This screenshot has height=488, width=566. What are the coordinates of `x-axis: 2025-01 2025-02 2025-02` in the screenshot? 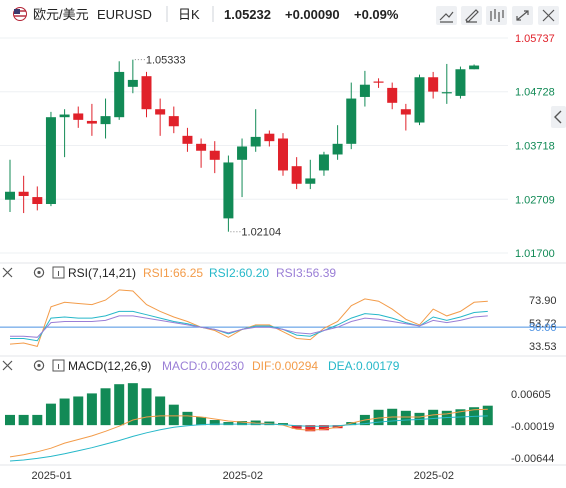 It's located at (283, 473).